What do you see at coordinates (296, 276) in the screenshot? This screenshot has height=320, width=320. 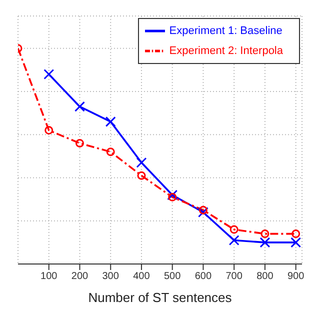 I see `x-tick-label: 900` at bounding box center [296, 276].